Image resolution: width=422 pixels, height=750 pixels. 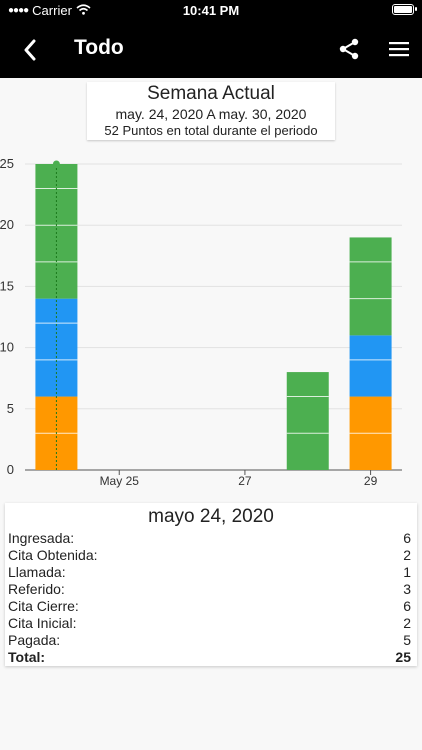 What do you see at coordinates (211, 93) in the screenshot?
I see `period-title: Semana Actual` at bounding box center [211, 93].